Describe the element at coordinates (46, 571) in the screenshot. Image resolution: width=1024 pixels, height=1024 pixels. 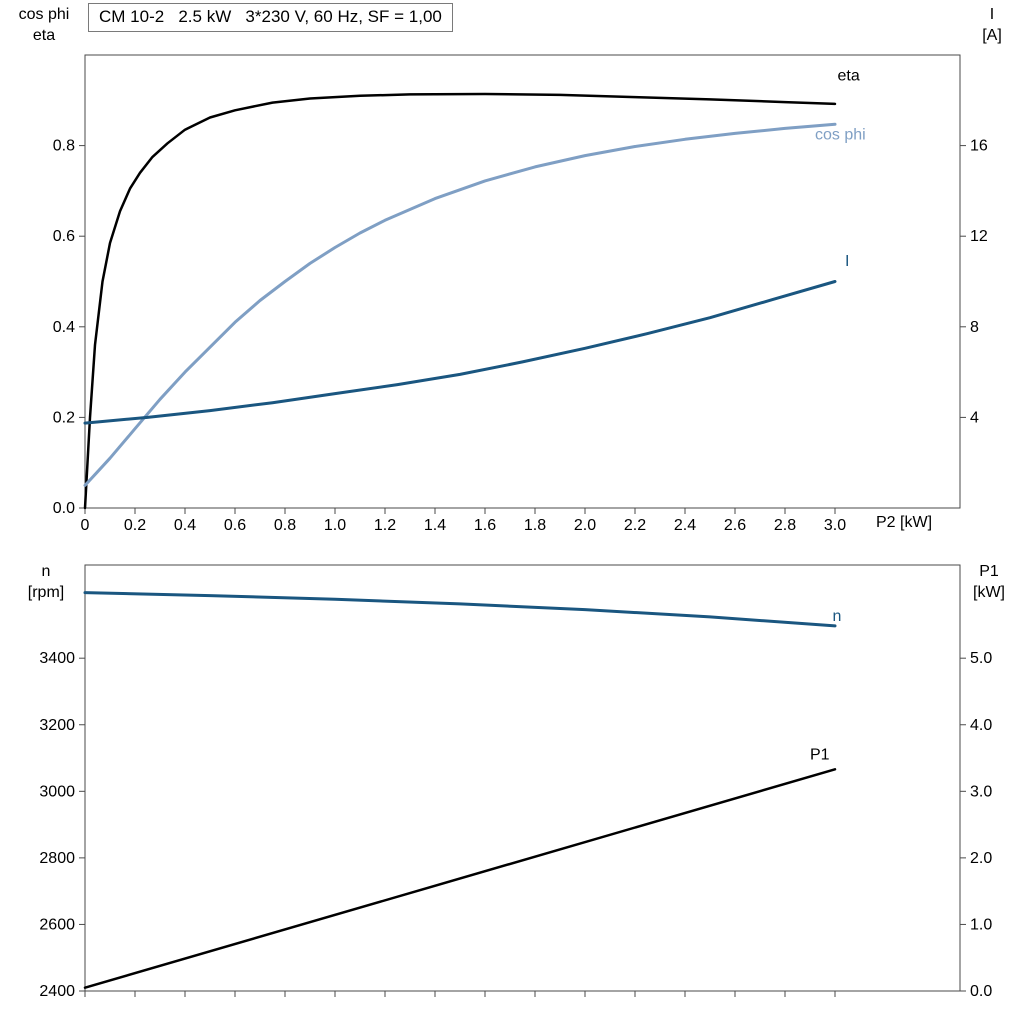
I see `speed-axis-label: n` at that location.